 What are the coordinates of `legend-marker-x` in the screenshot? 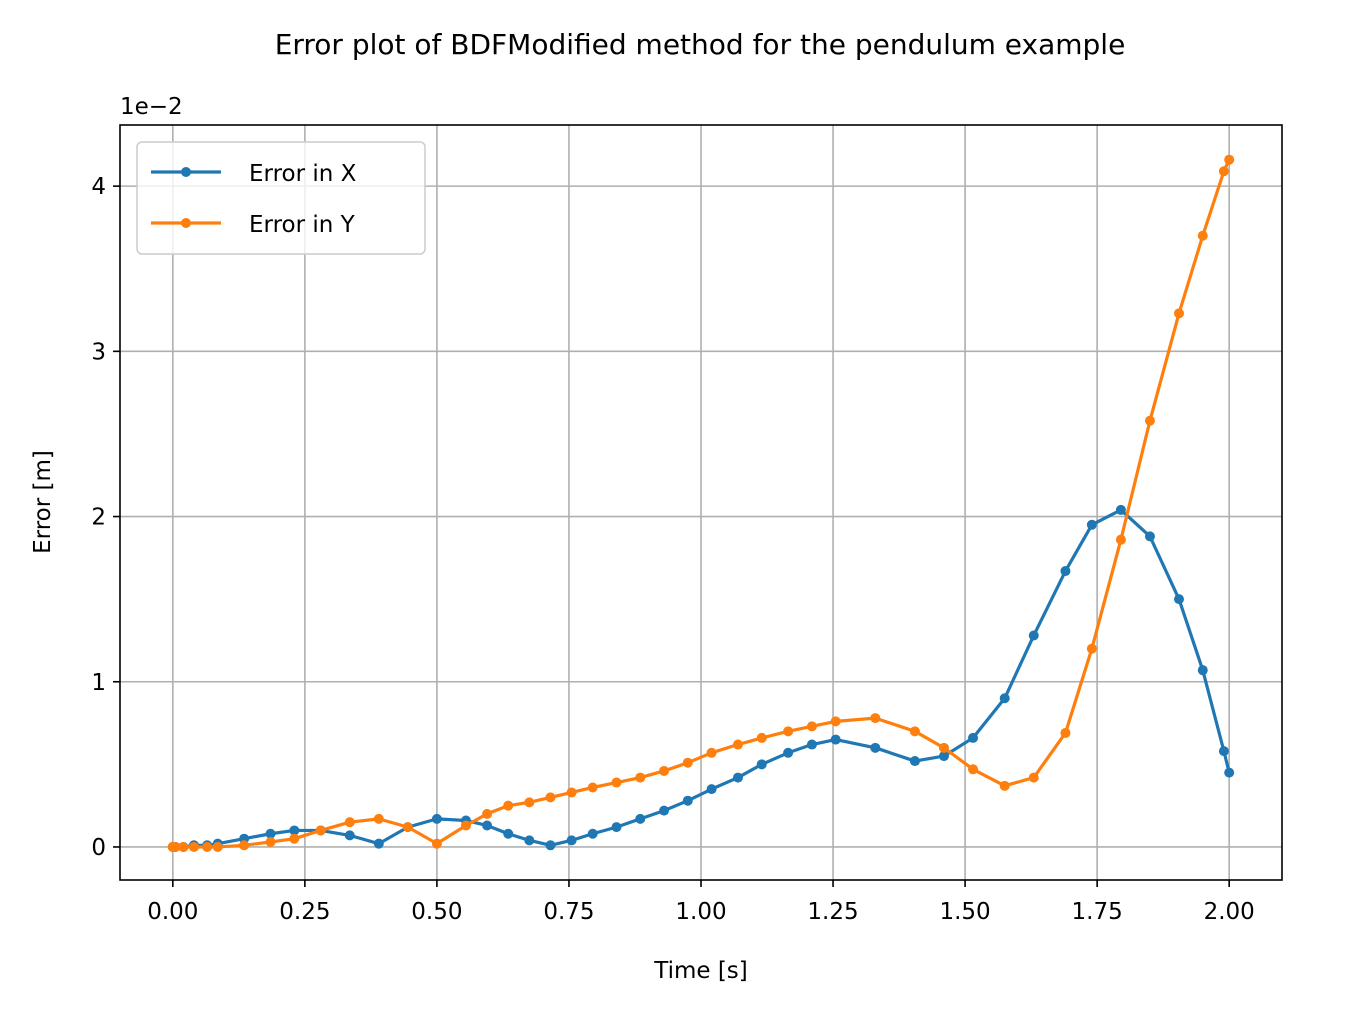 It's located at (186, 172).